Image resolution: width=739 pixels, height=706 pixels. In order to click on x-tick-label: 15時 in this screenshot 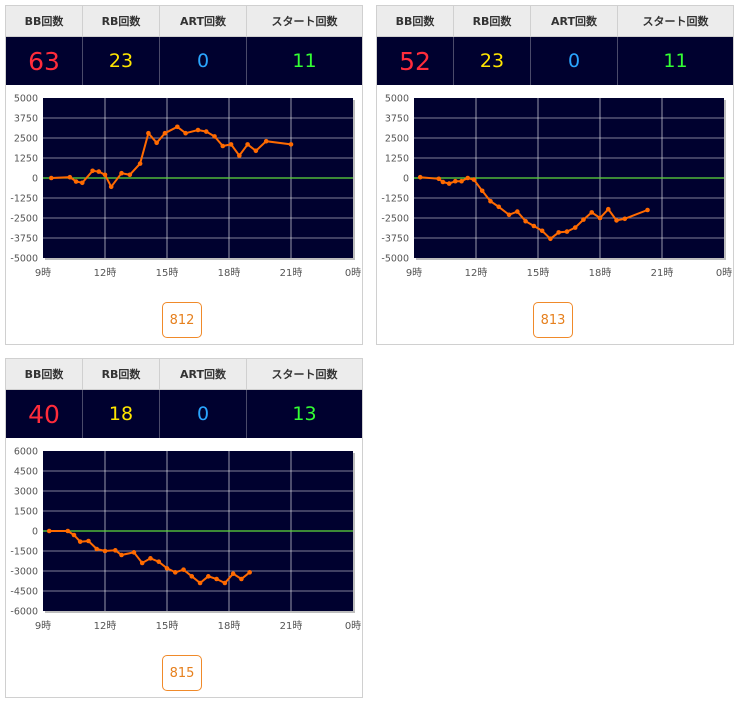, I will do `click(167, 626)`.